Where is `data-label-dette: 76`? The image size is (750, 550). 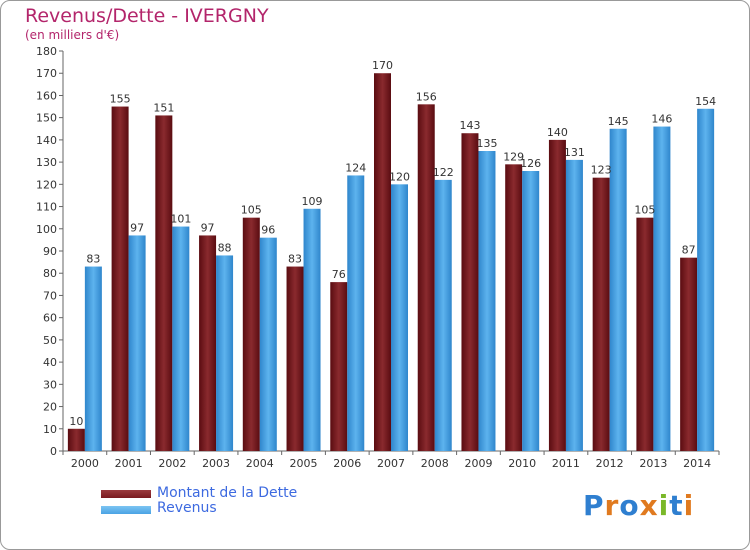 data-label-dette: 76 is located at coordinates (339, 274).